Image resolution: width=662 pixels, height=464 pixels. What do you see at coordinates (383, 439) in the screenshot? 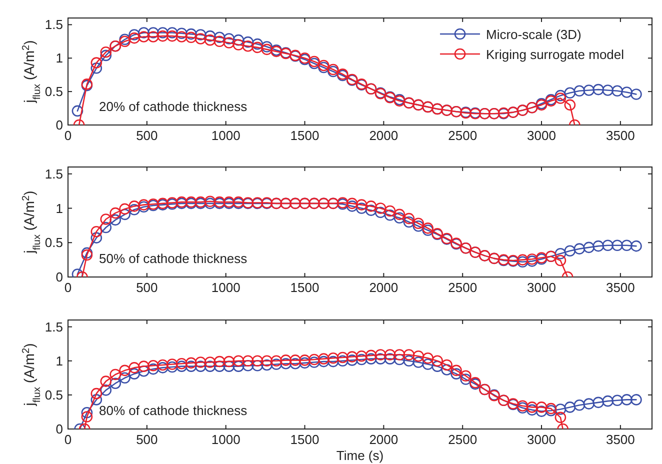
I see `x-tick-label: 2000` at bounding box center [383, 439].